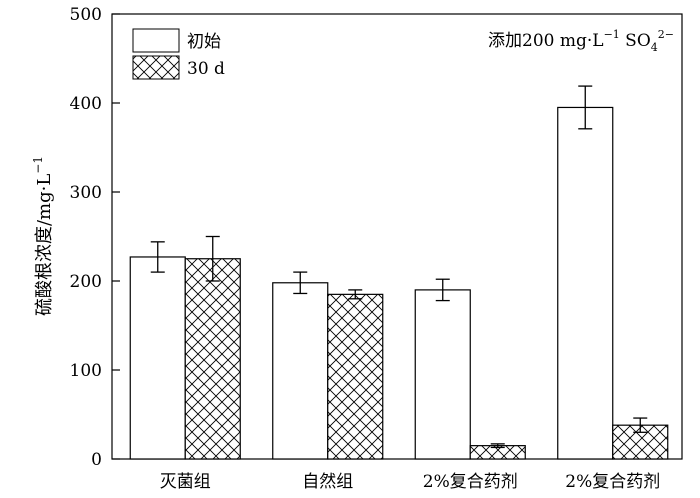 This screenshot has height=498, width=700. Describe the element at coordinates (185, 482) in the screenshot. I see `x-tick-label-0: 灭菌组` at that location.